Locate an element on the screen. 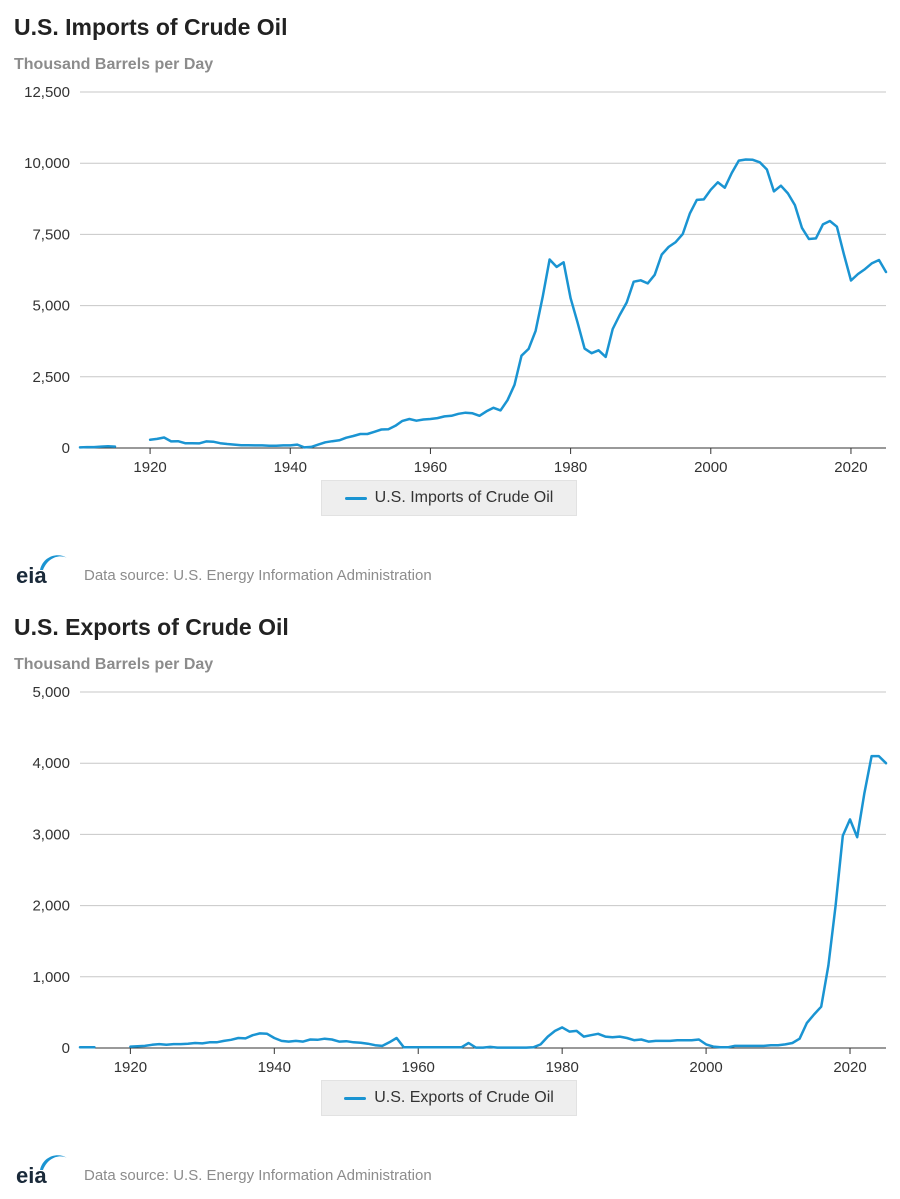  y-tick-label: 10,000 is located at coordinates (47, 163).